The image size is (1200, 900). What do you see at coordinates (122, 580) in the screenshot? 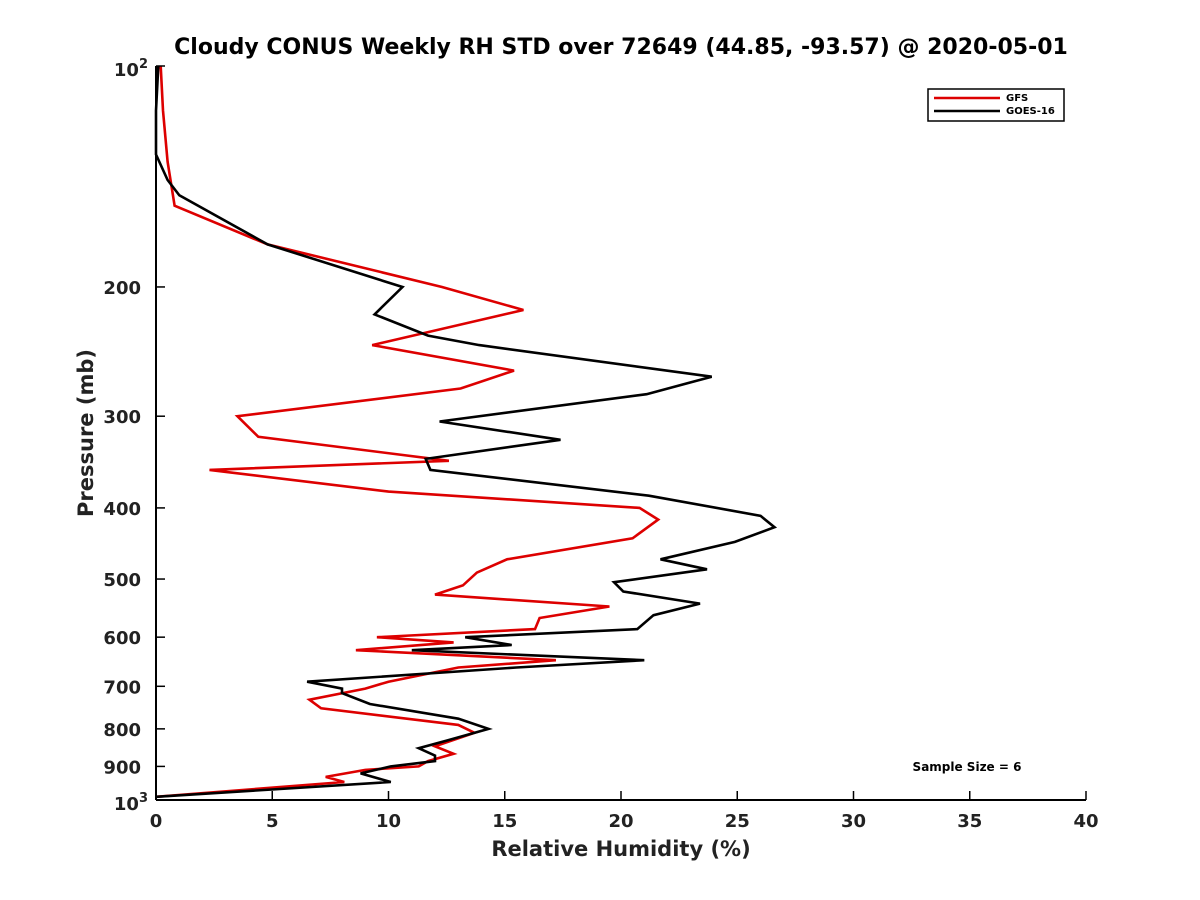
I see `y-tick-label: 500` at bounding box center [122, 580].